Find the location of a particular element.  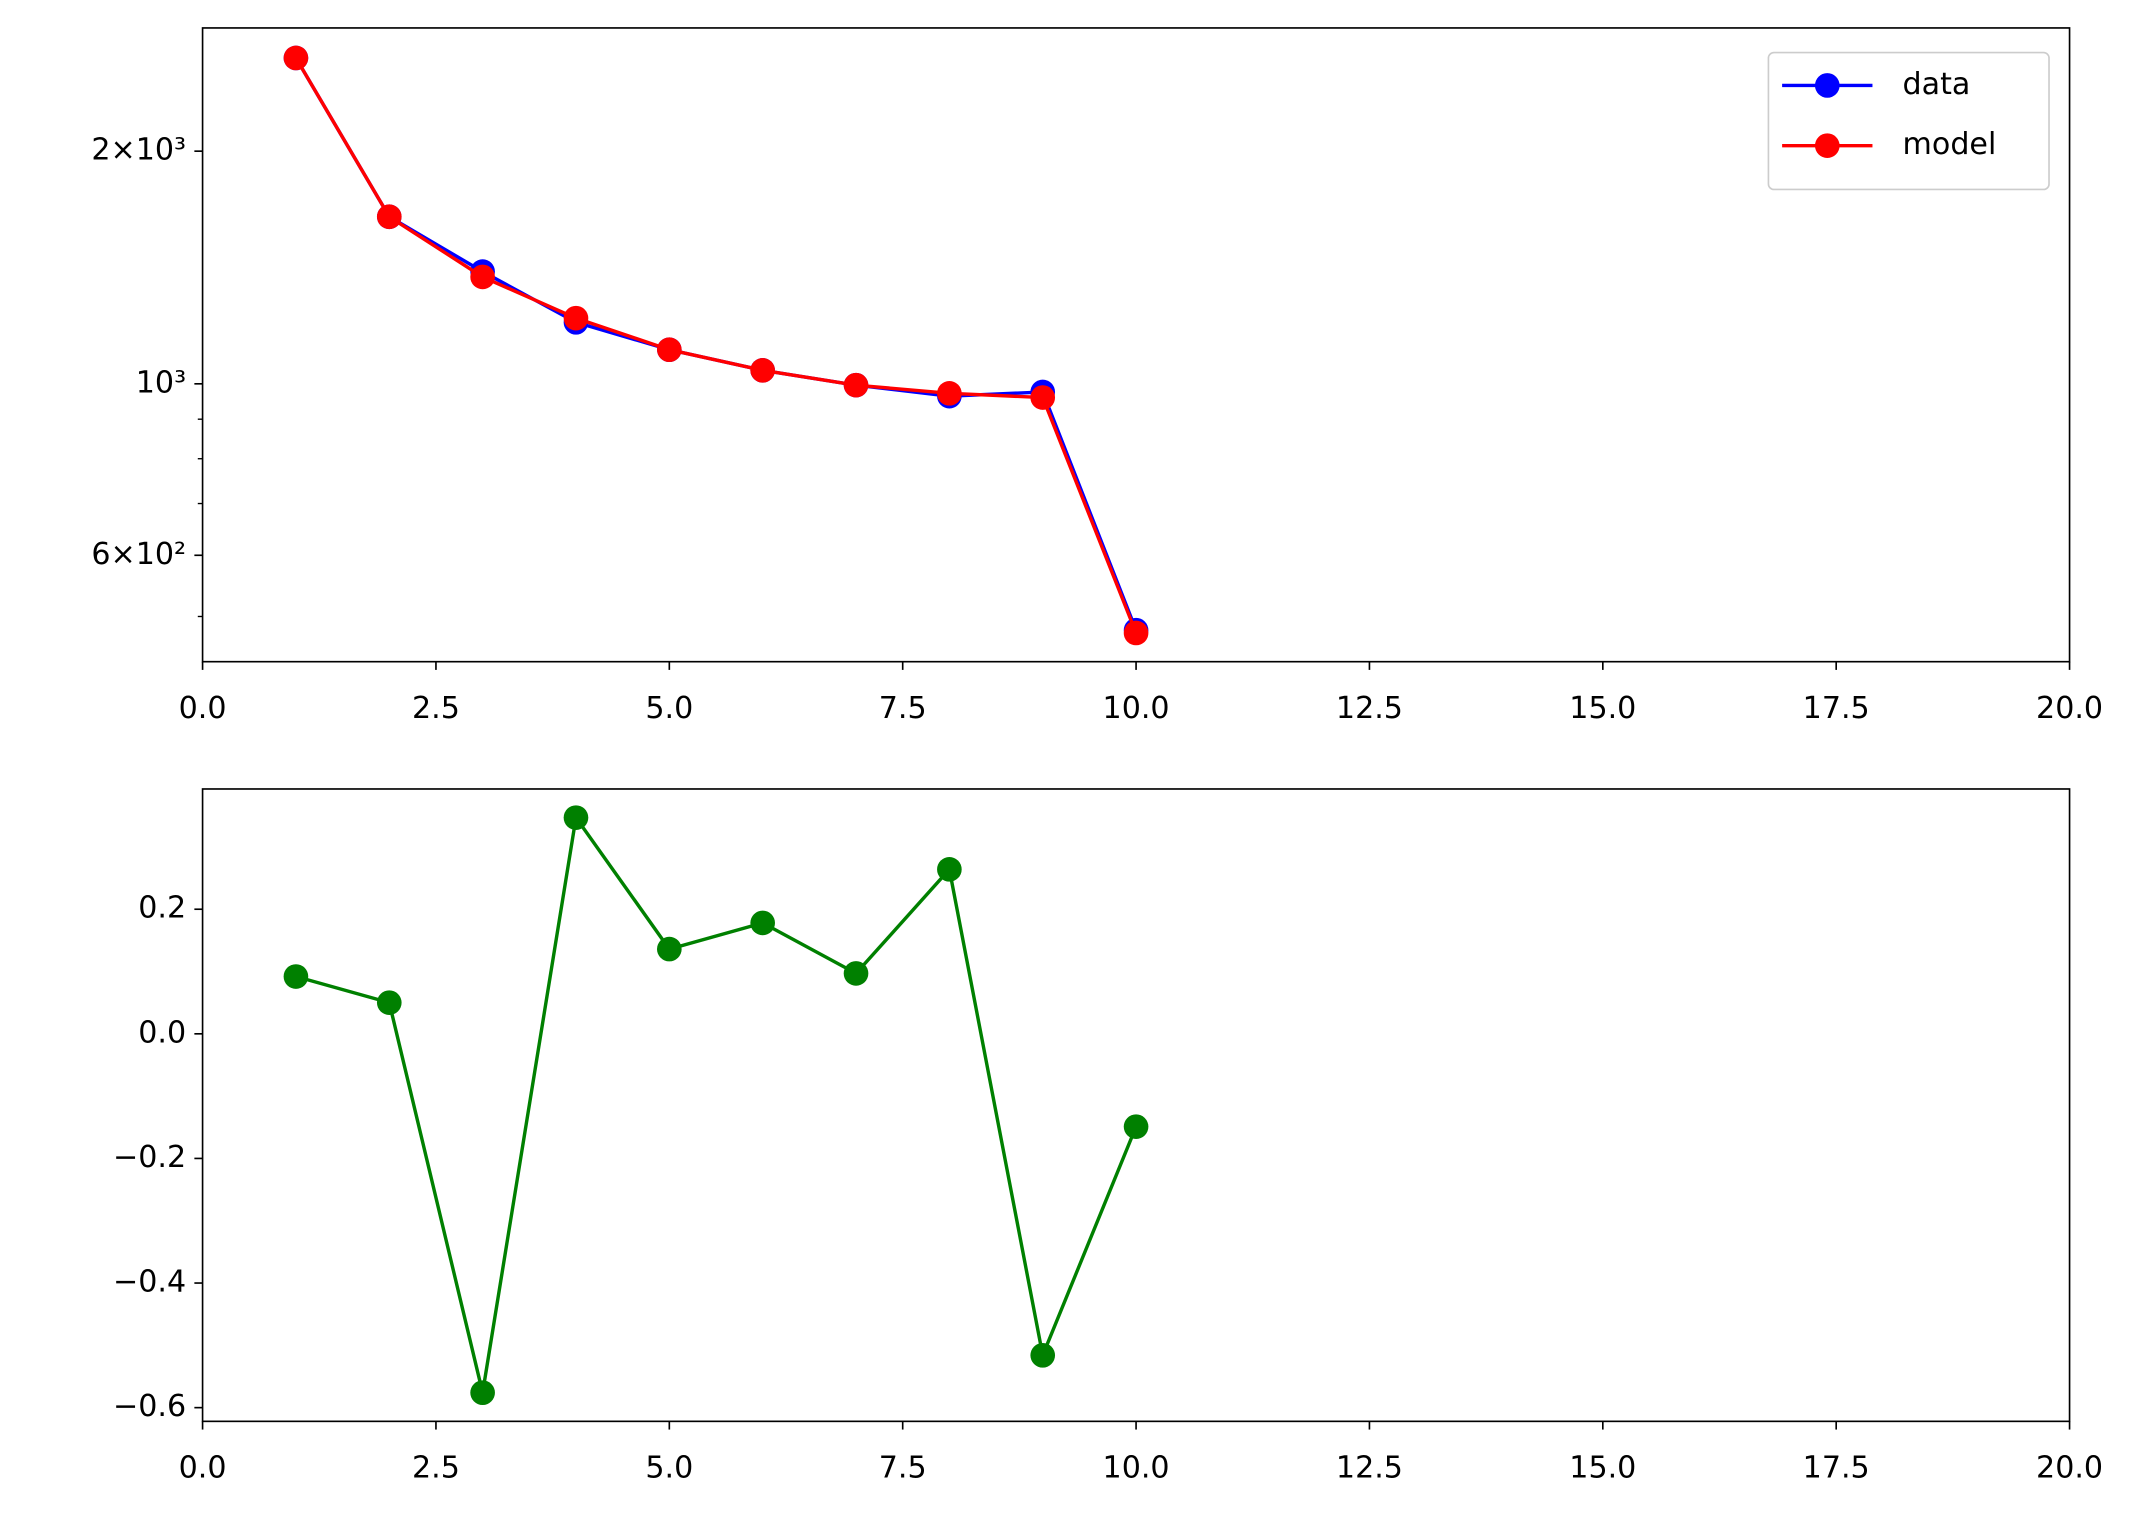

legend-label: data is located at coordinates (1937, 84).